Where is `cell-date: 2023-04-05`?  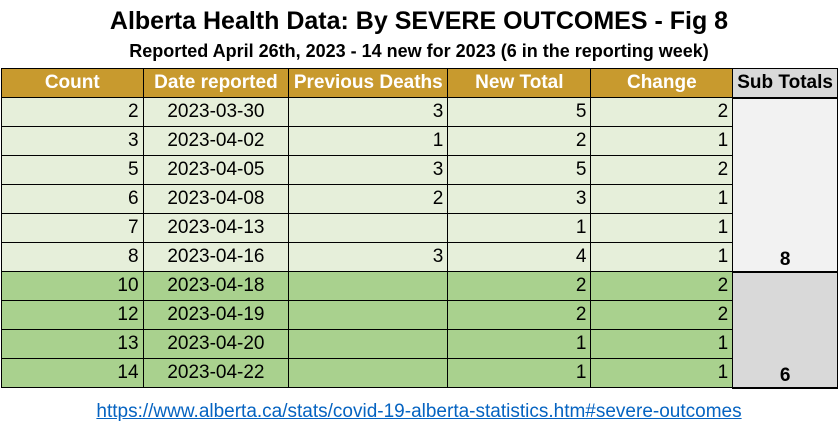
cell-date: 2023-04-05 is located at coordinates (216, 170).